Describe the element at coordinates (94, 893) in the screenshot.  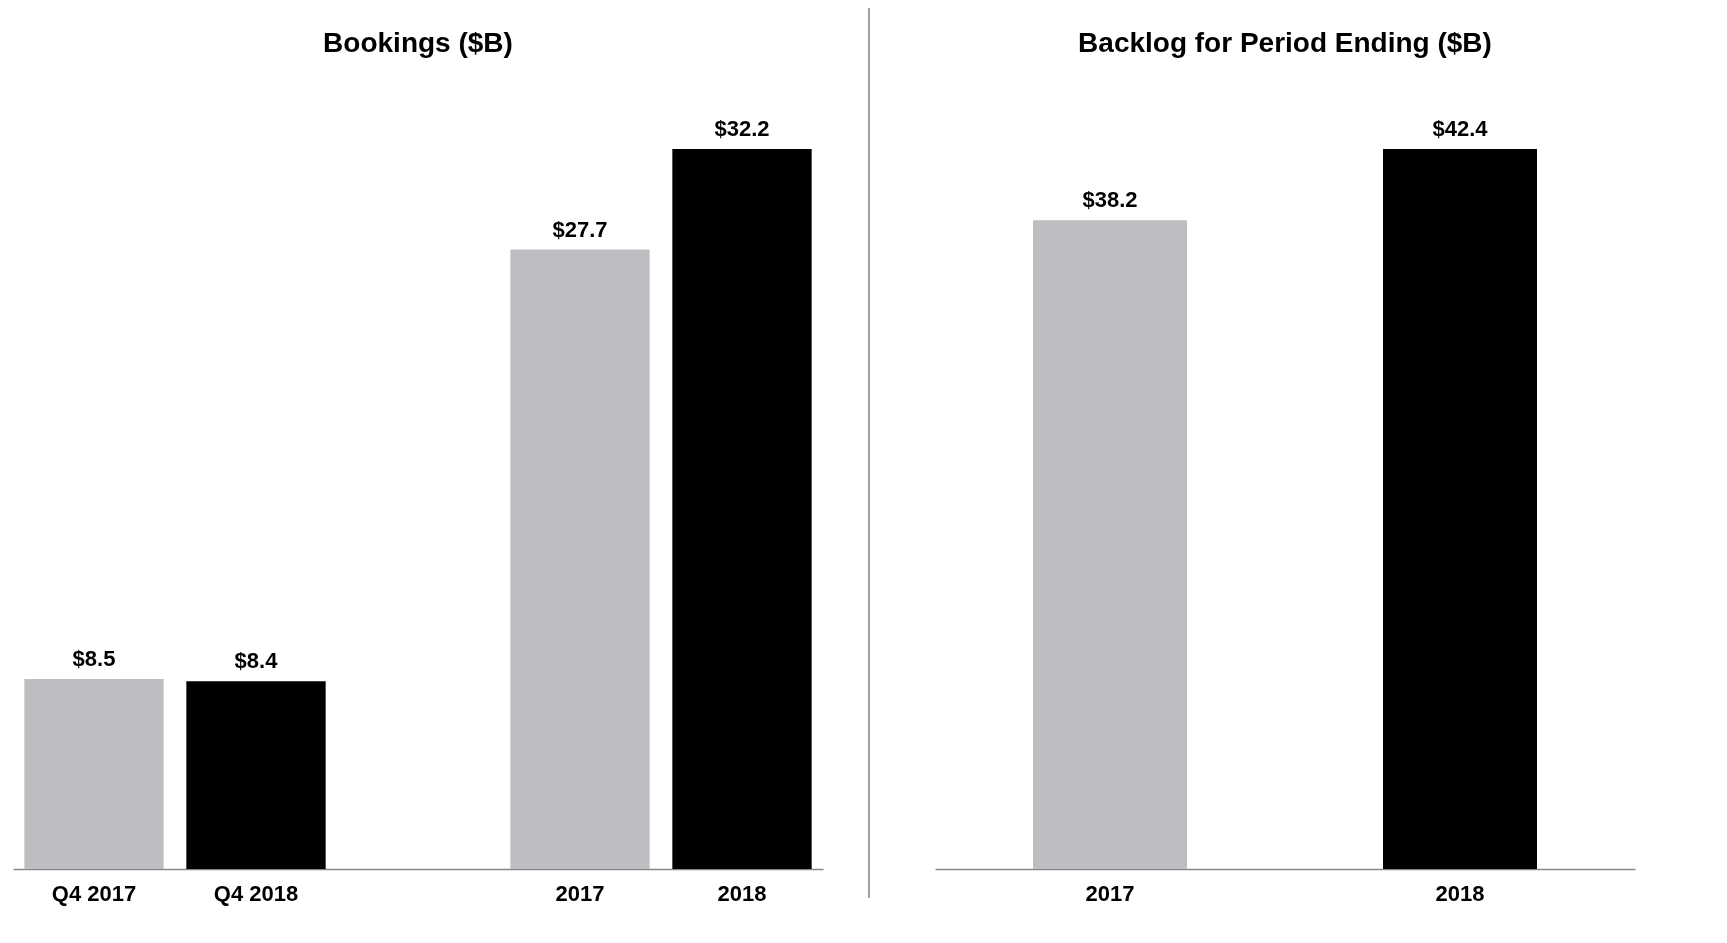
I see `x-tick-label: Q4 2017` at that location.